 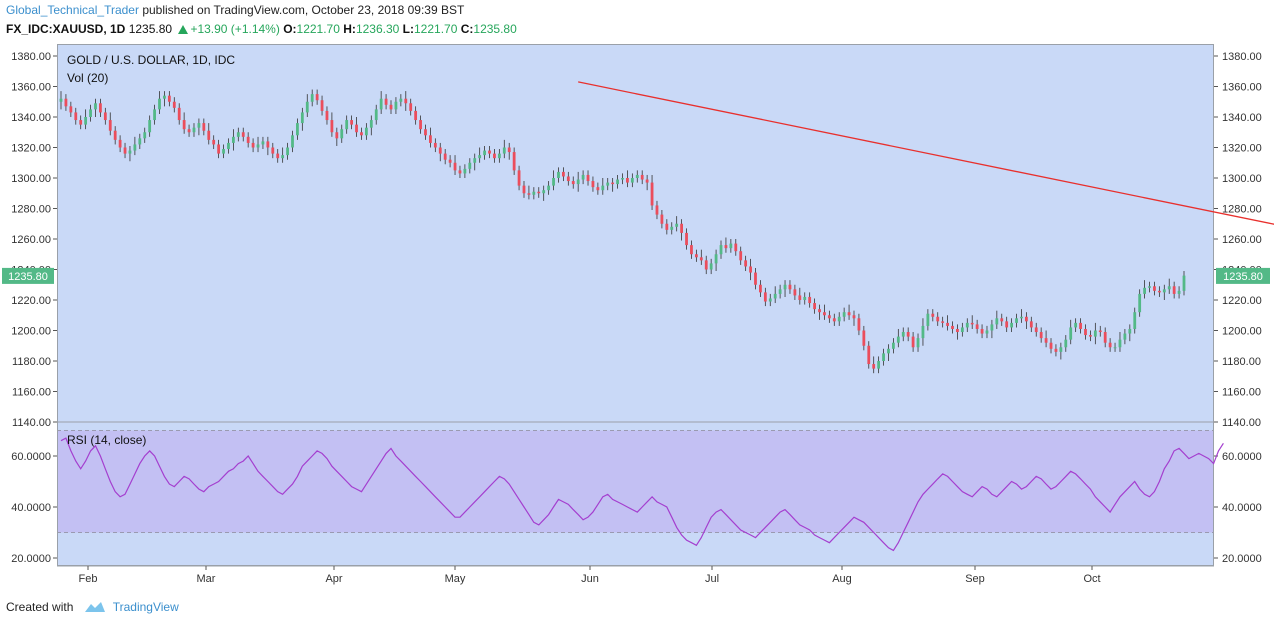 What do you see at coordinates (1242, 559) in the screenshot?
I see `rsi-tick-label-right: 20.0000` at bounding box center [1242, 559].